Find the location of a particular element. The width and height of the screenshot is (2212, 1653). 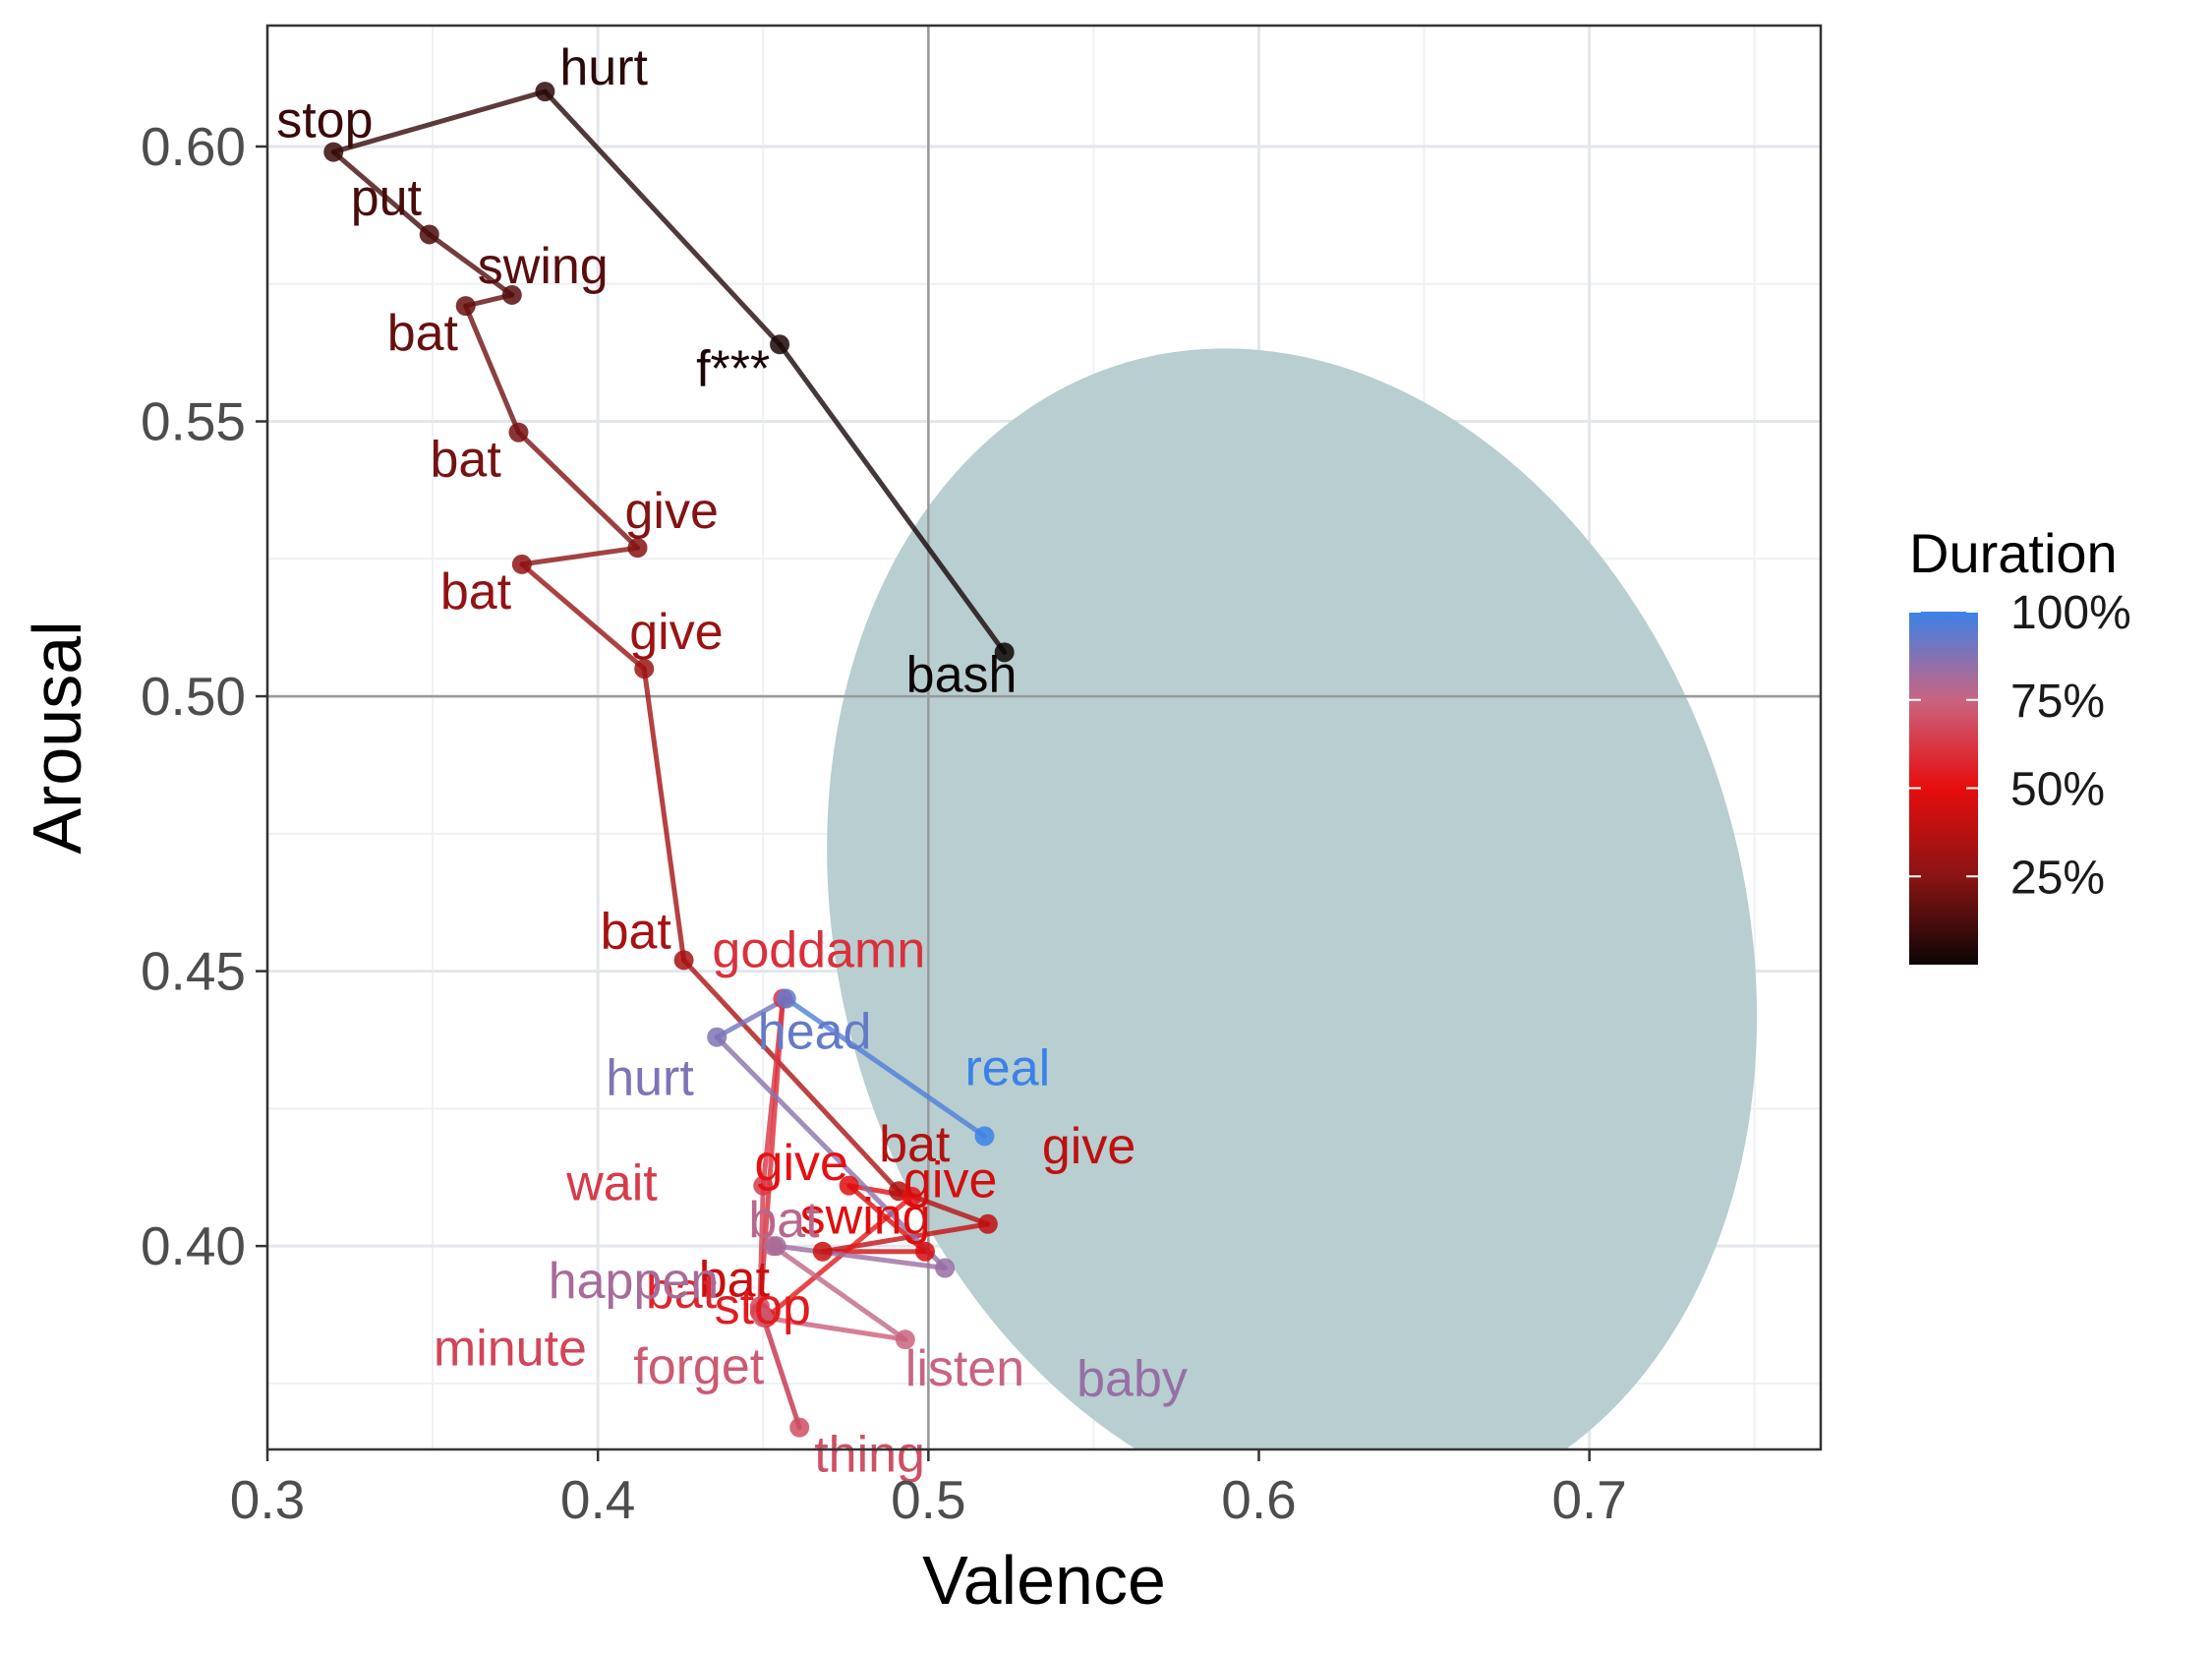

x-tick-label: 0.6 is located at coordinates (1258, 1499).